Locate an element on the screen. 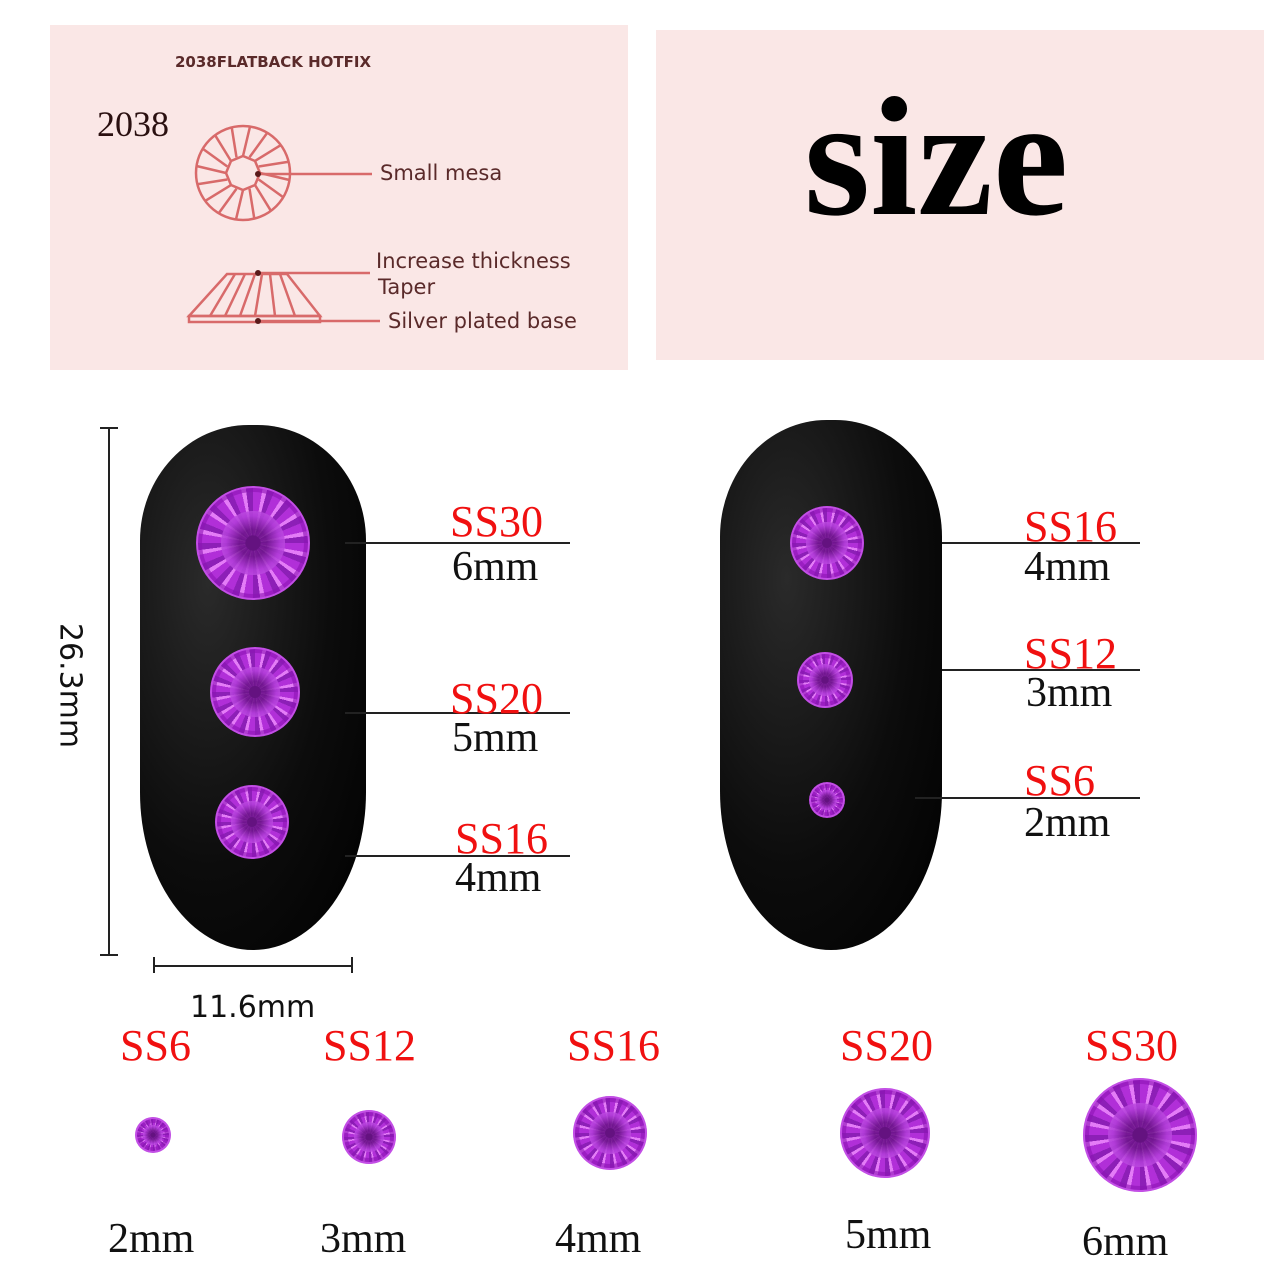  stone-code: SS6 is located at coordinates (1059, 780).